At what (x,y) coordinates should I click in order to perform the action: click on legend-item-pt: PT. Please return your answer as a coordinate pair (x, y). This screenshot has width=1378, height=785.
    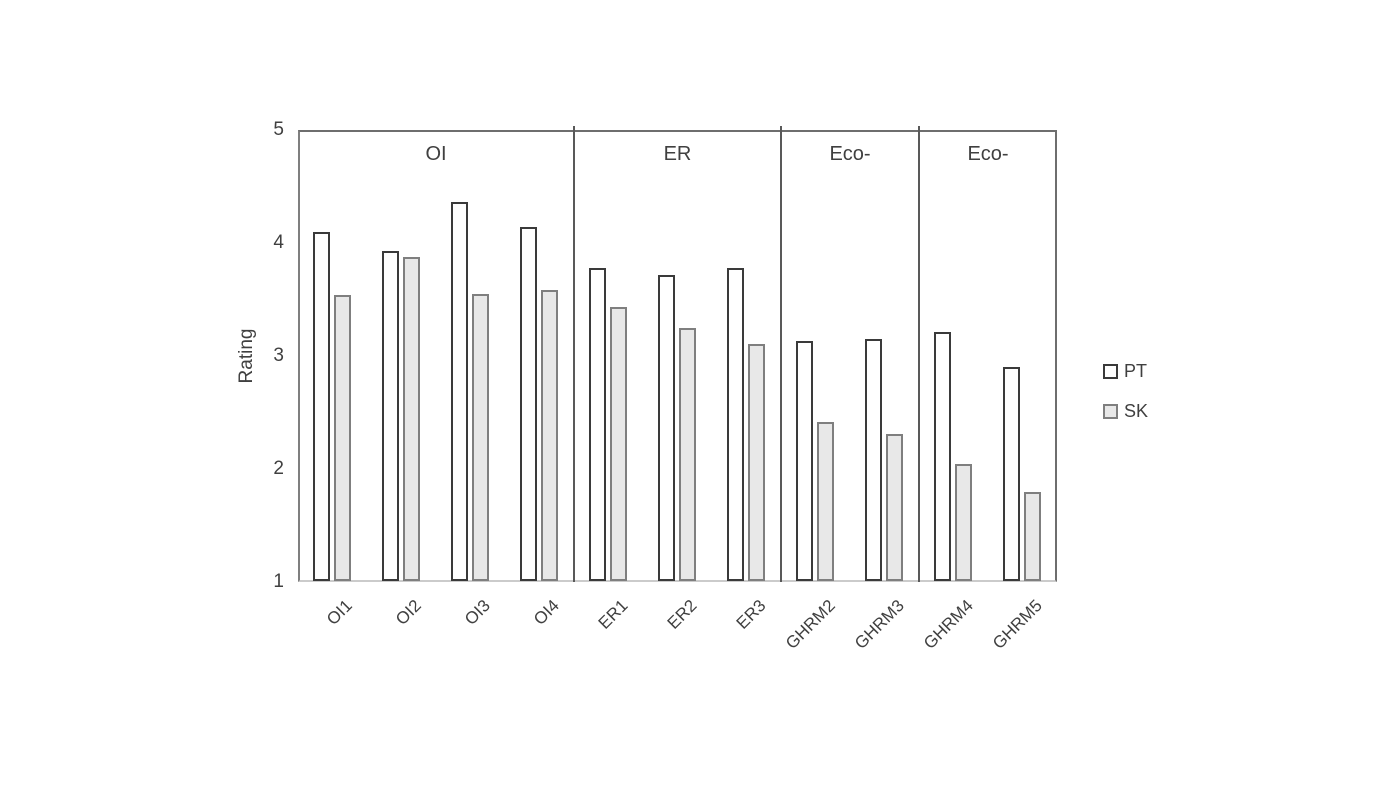
    Looking at the image, I should click on (1125, 371).